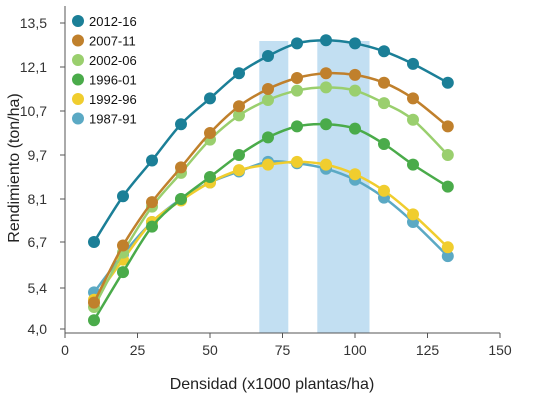 This screenshot has height=409, width=541. Describe the element at coordinates (112, 41) in the screenshot. I see `legend-label: 2007-11` at that location.